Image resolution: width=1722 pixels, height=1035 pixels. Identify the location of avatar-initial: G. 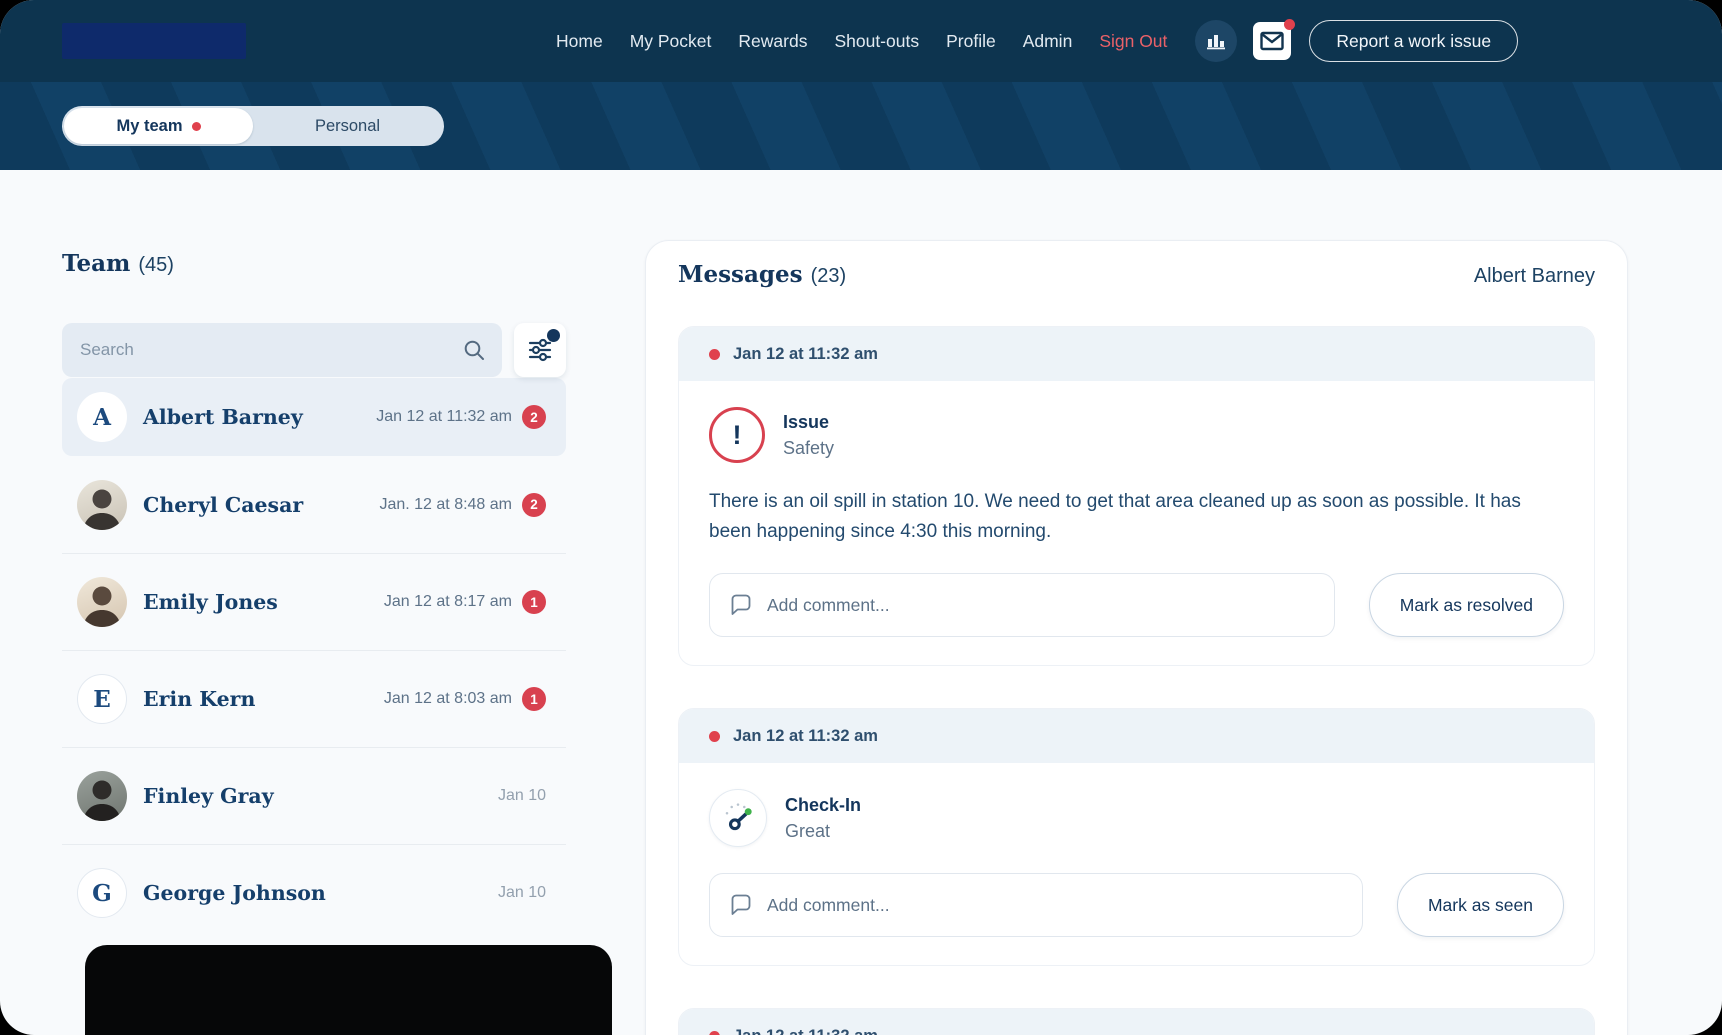
(102, 893).